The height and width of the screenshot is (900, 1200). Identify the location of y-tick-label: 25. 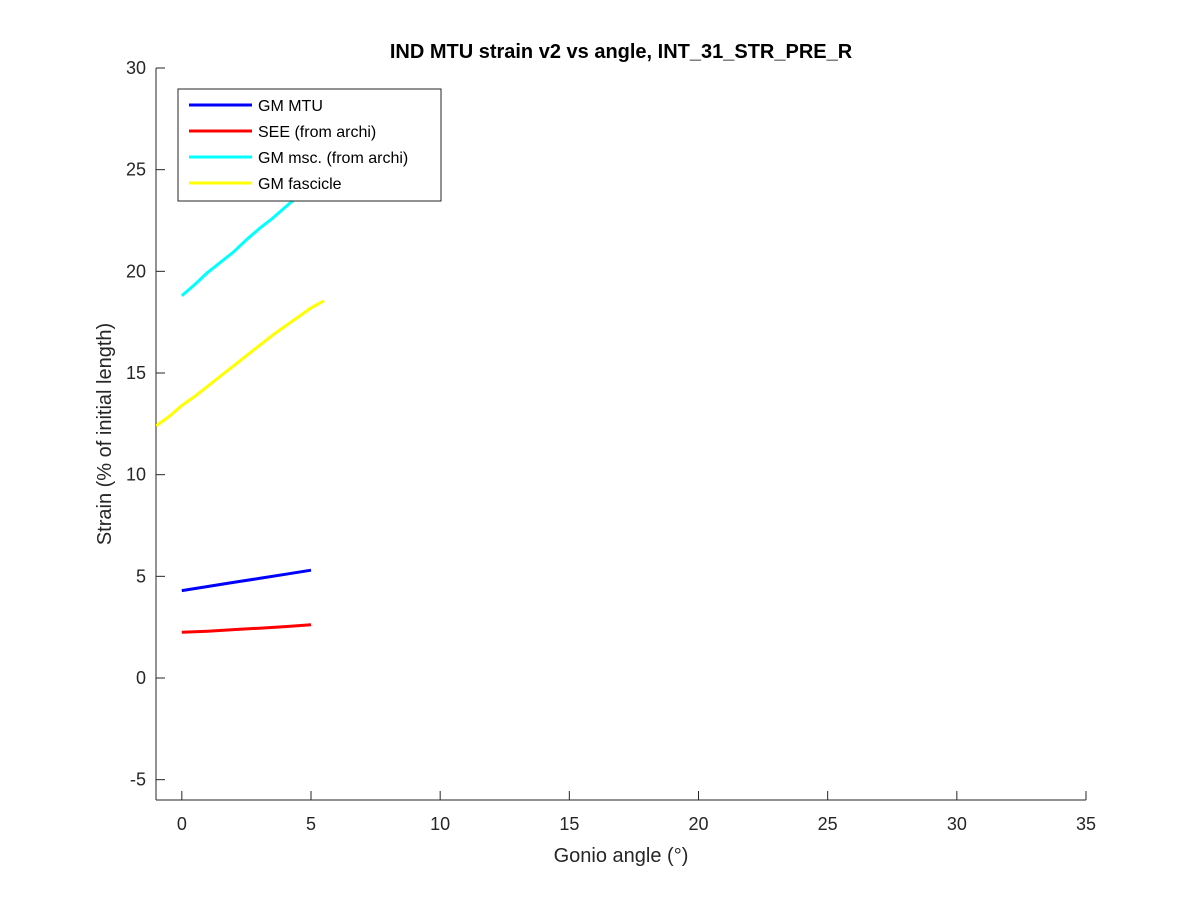
(136, 170).